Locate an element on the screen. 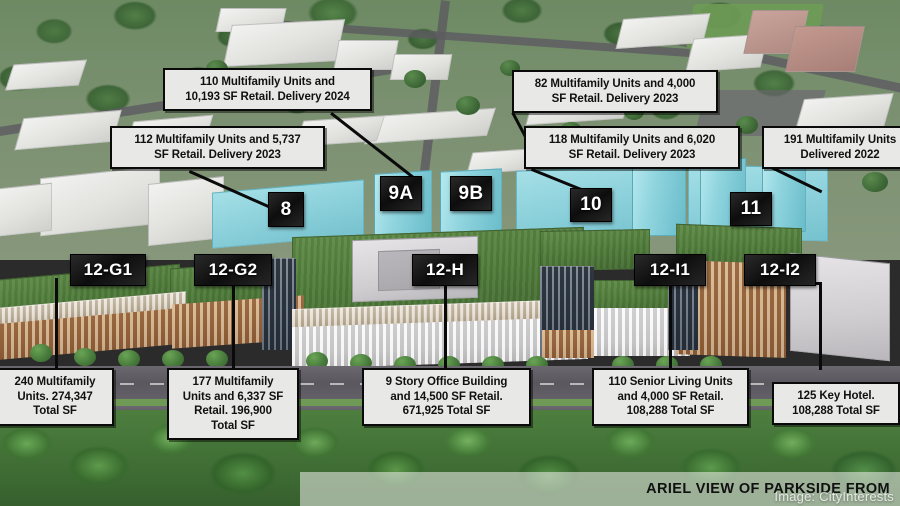  leader-line-12-i2 is located at coordinates (820, 326).